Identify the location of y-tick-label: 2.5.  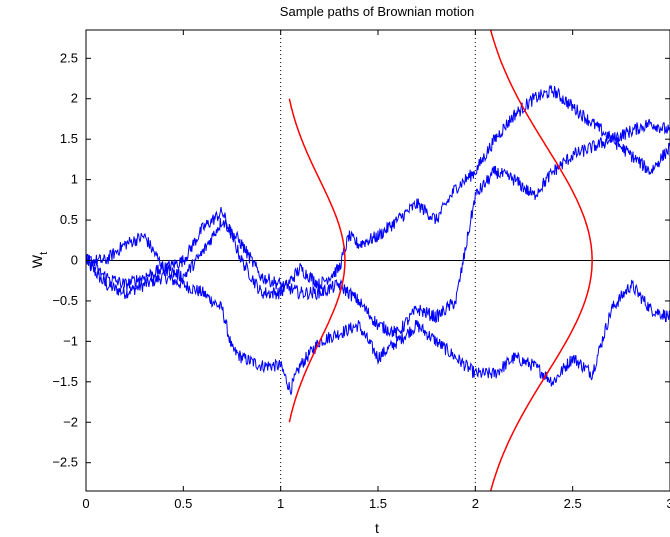
(69, 57).